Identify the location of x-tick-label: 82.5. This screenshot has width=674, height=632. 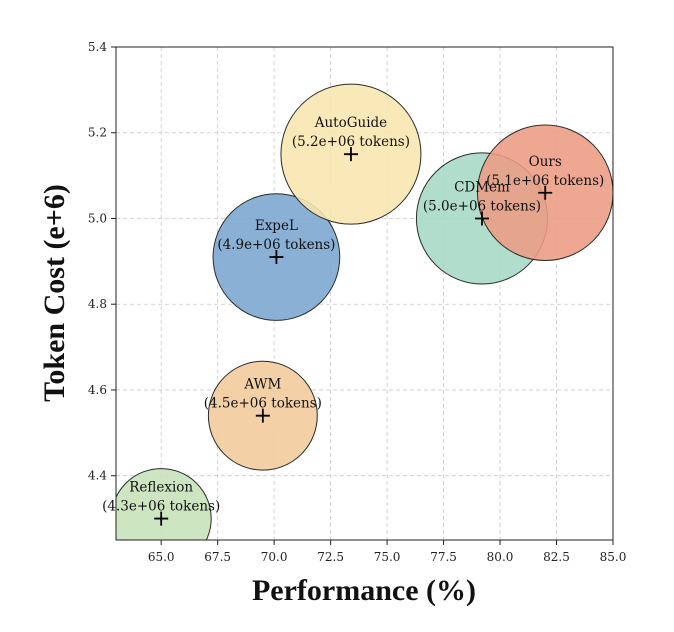
(556, 557).